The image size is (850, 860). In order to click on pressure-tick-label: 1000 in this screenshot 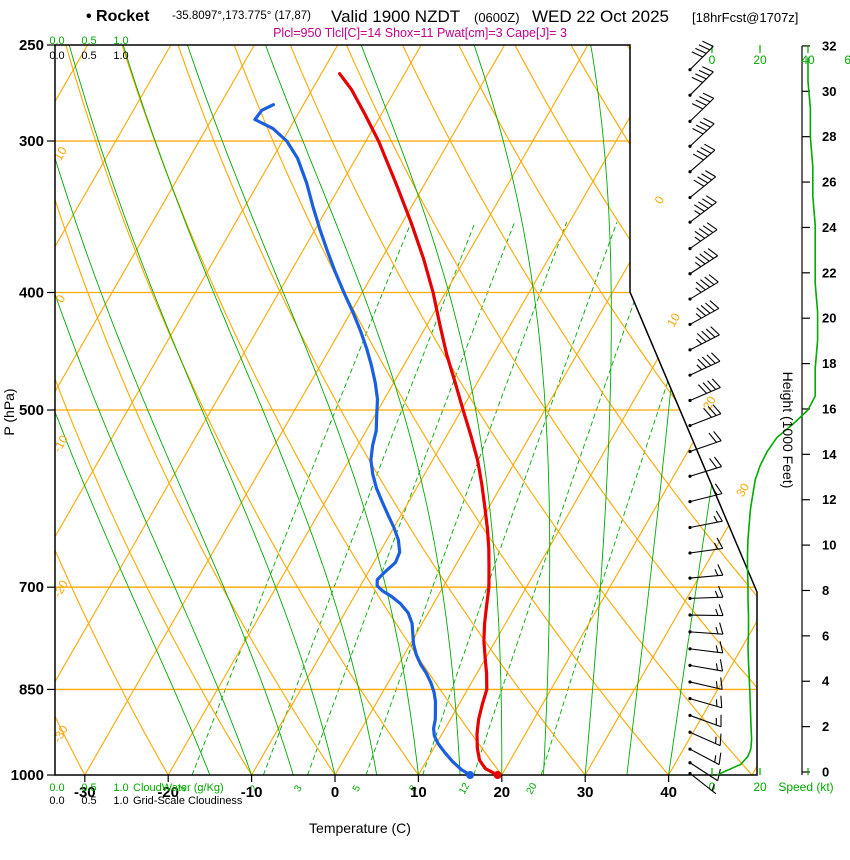, I will do `click(27, 775)`.